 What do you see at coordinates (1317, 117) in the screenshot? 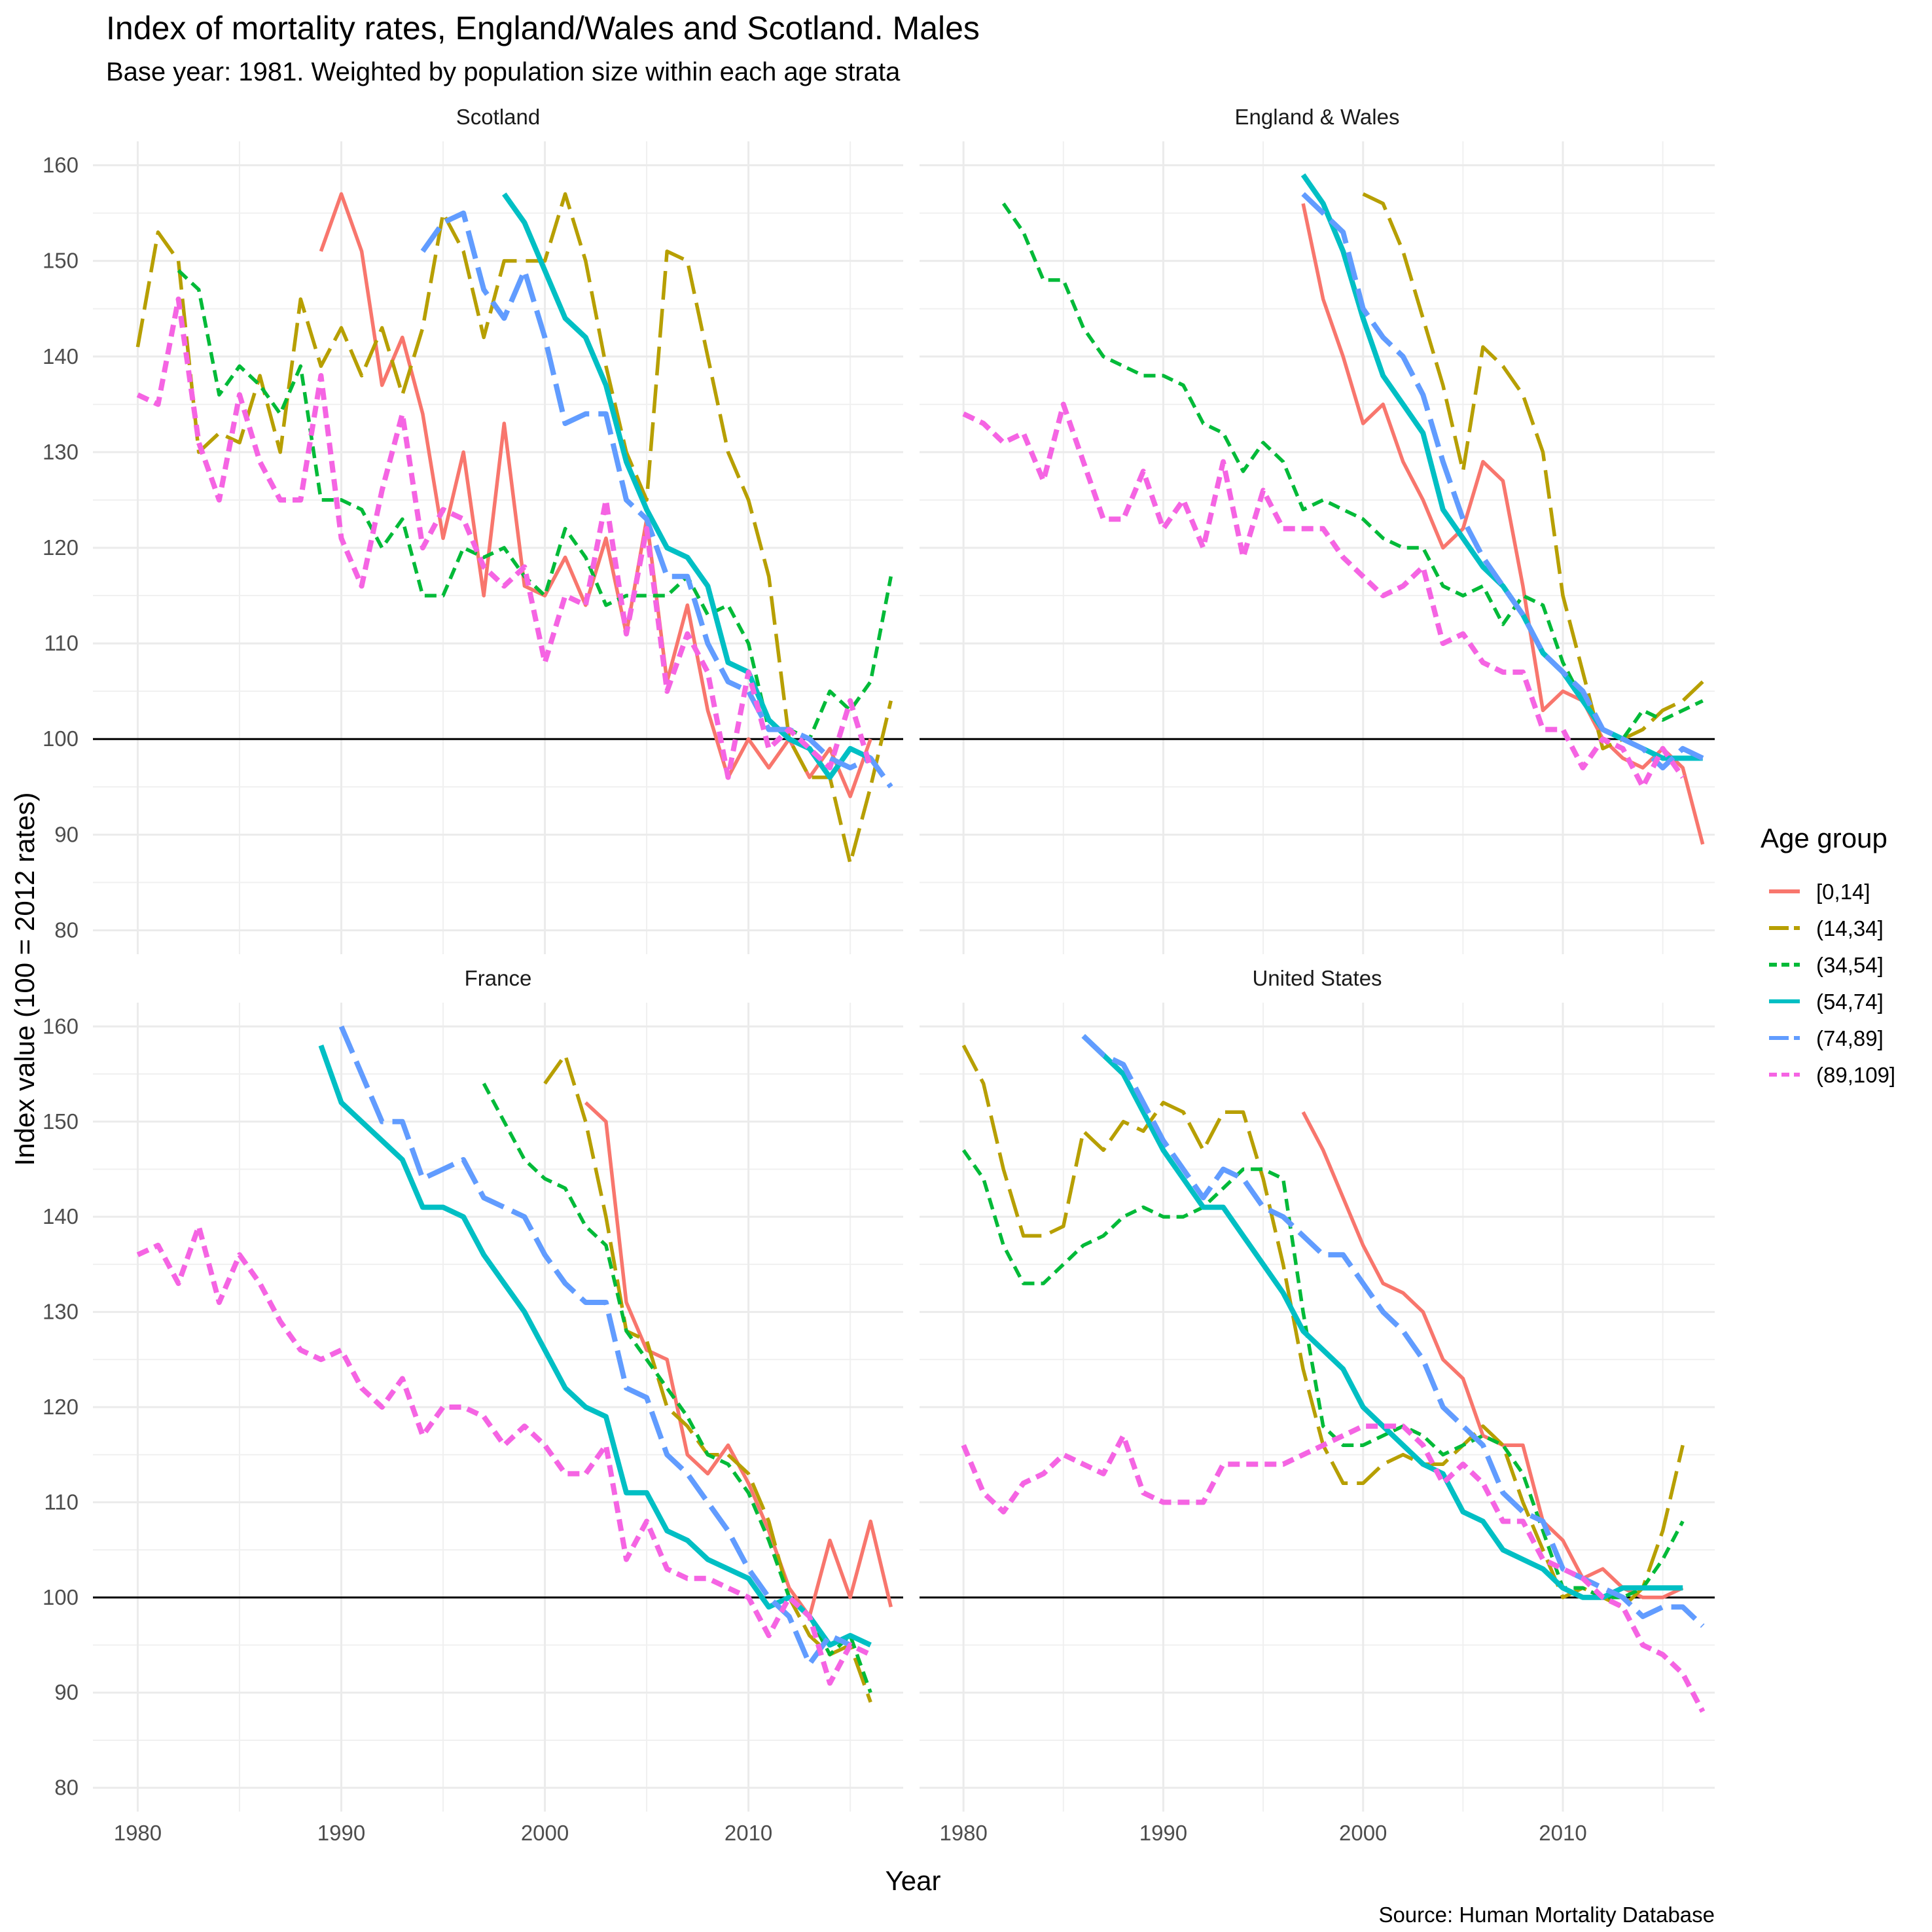
I see `panel-label: England & Wales` at bounding box center [1317, 117].